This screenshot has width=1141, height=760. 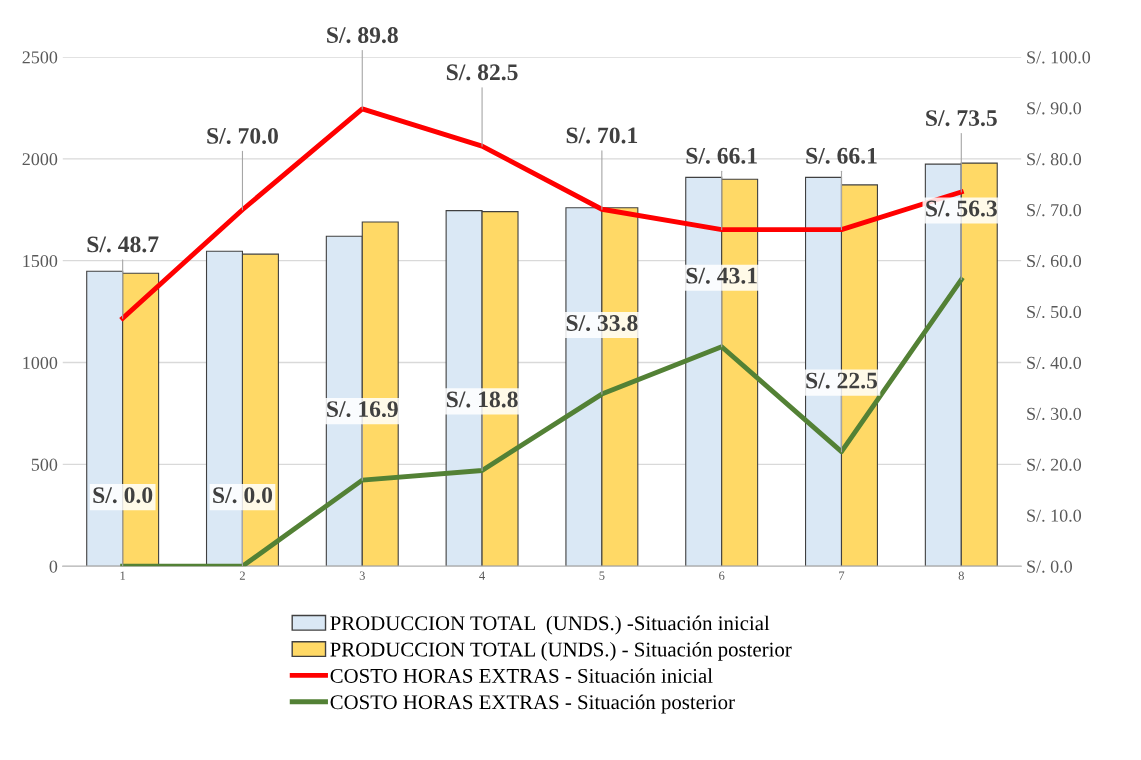 What do you see at coordinates (40, 261) in the screenshot?
I see `y-tick-label: 1500` at bounding box center [40, 261].